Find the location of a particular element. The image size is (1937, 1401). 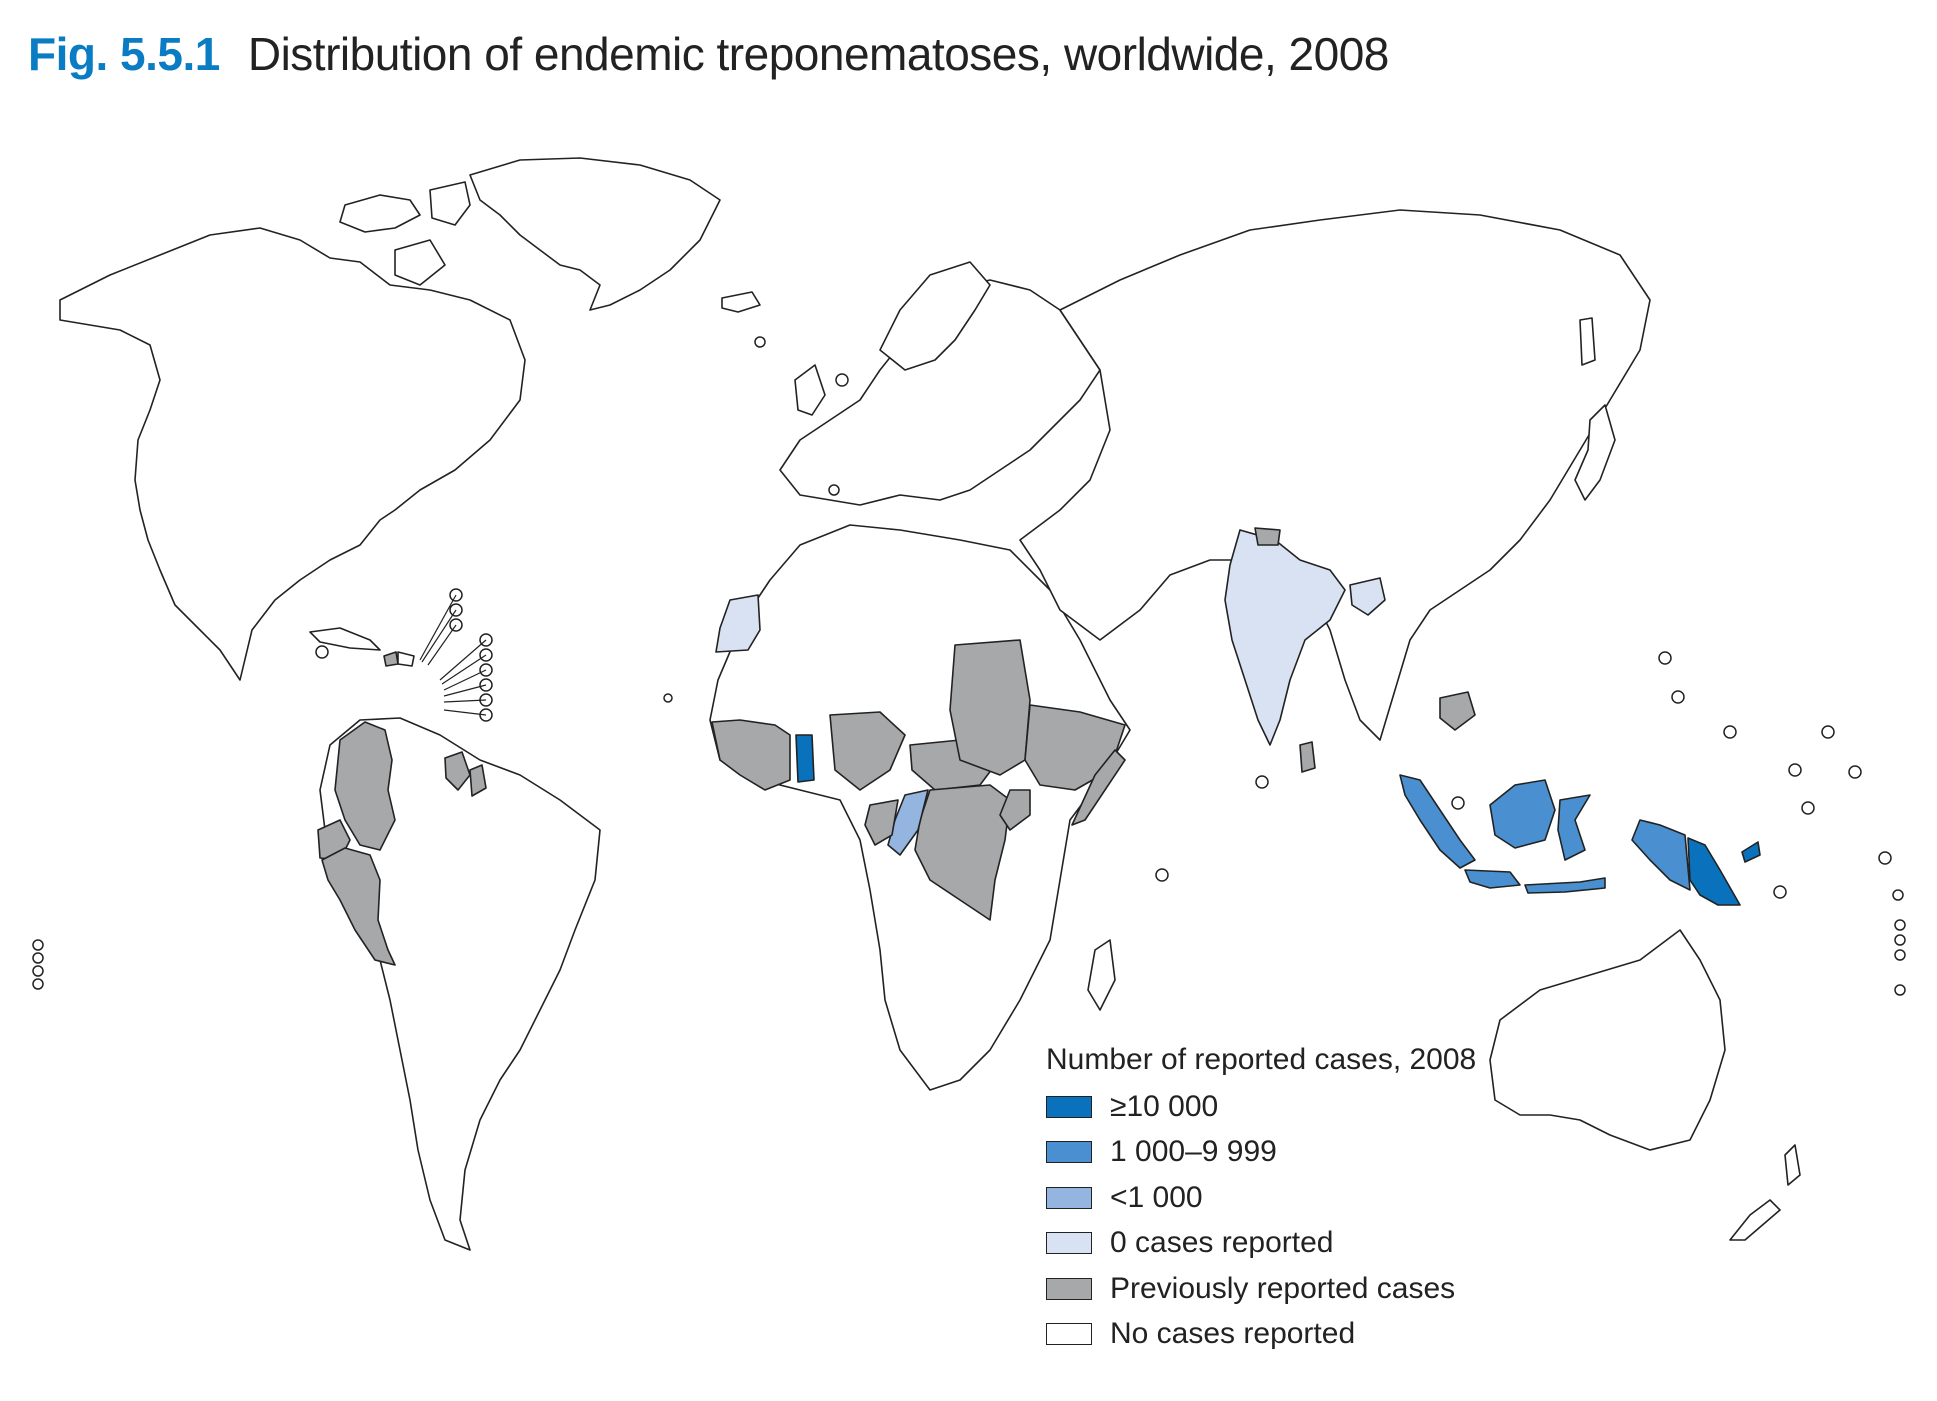

north-america-landmass is located at coordinates (292, 454).